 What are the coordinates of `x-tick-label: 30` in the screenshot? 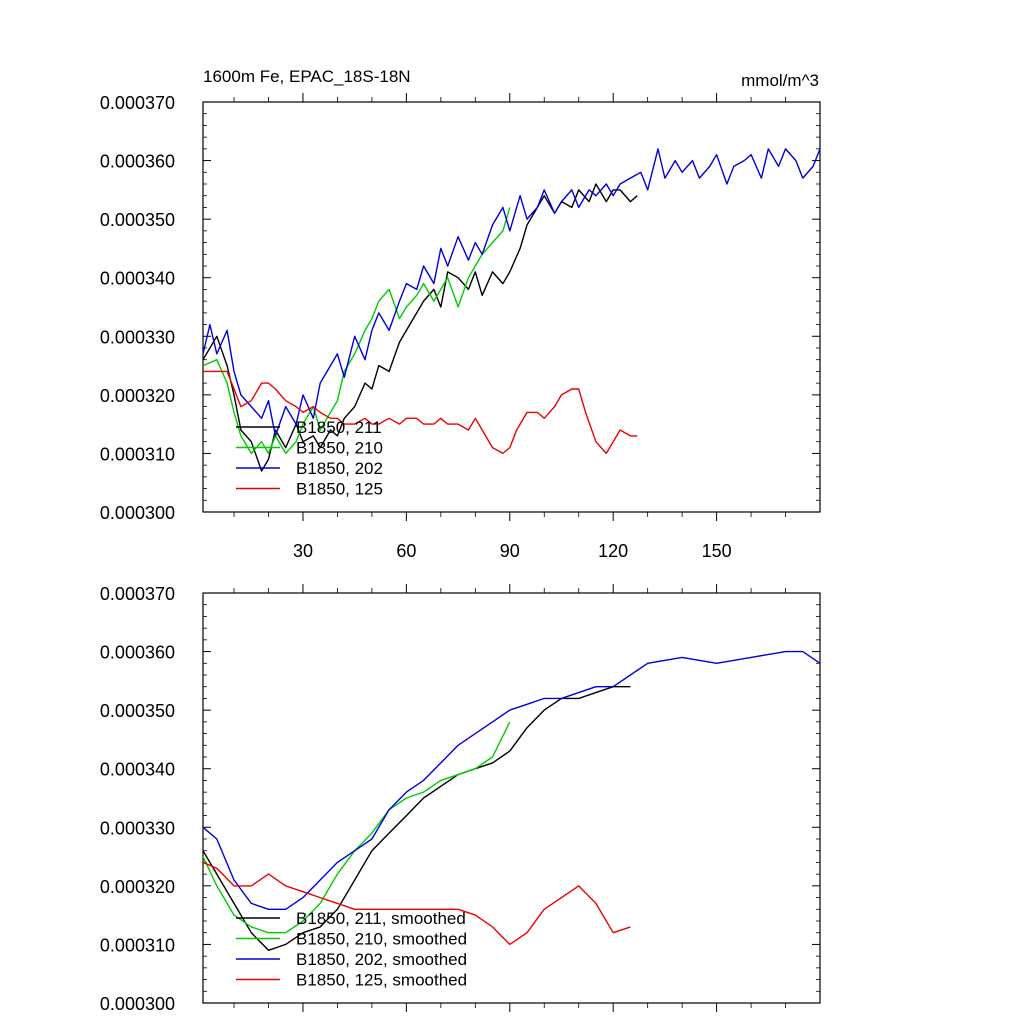 It's located at (303, 551).